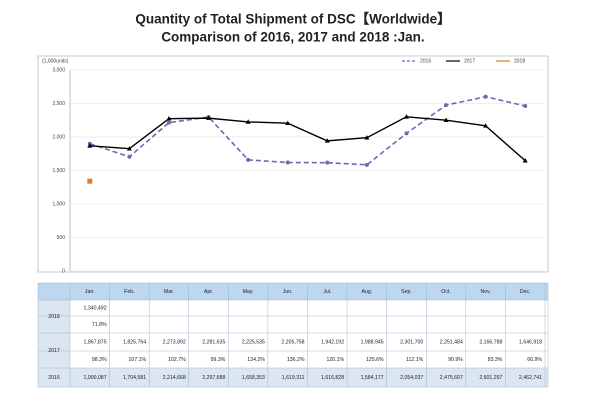 The image size is (590, 416). What do you see at coordinates (534, 360) in the screenshot?
I see `table-ratio-cell: 66.9%` at bounding box center [534, 360].